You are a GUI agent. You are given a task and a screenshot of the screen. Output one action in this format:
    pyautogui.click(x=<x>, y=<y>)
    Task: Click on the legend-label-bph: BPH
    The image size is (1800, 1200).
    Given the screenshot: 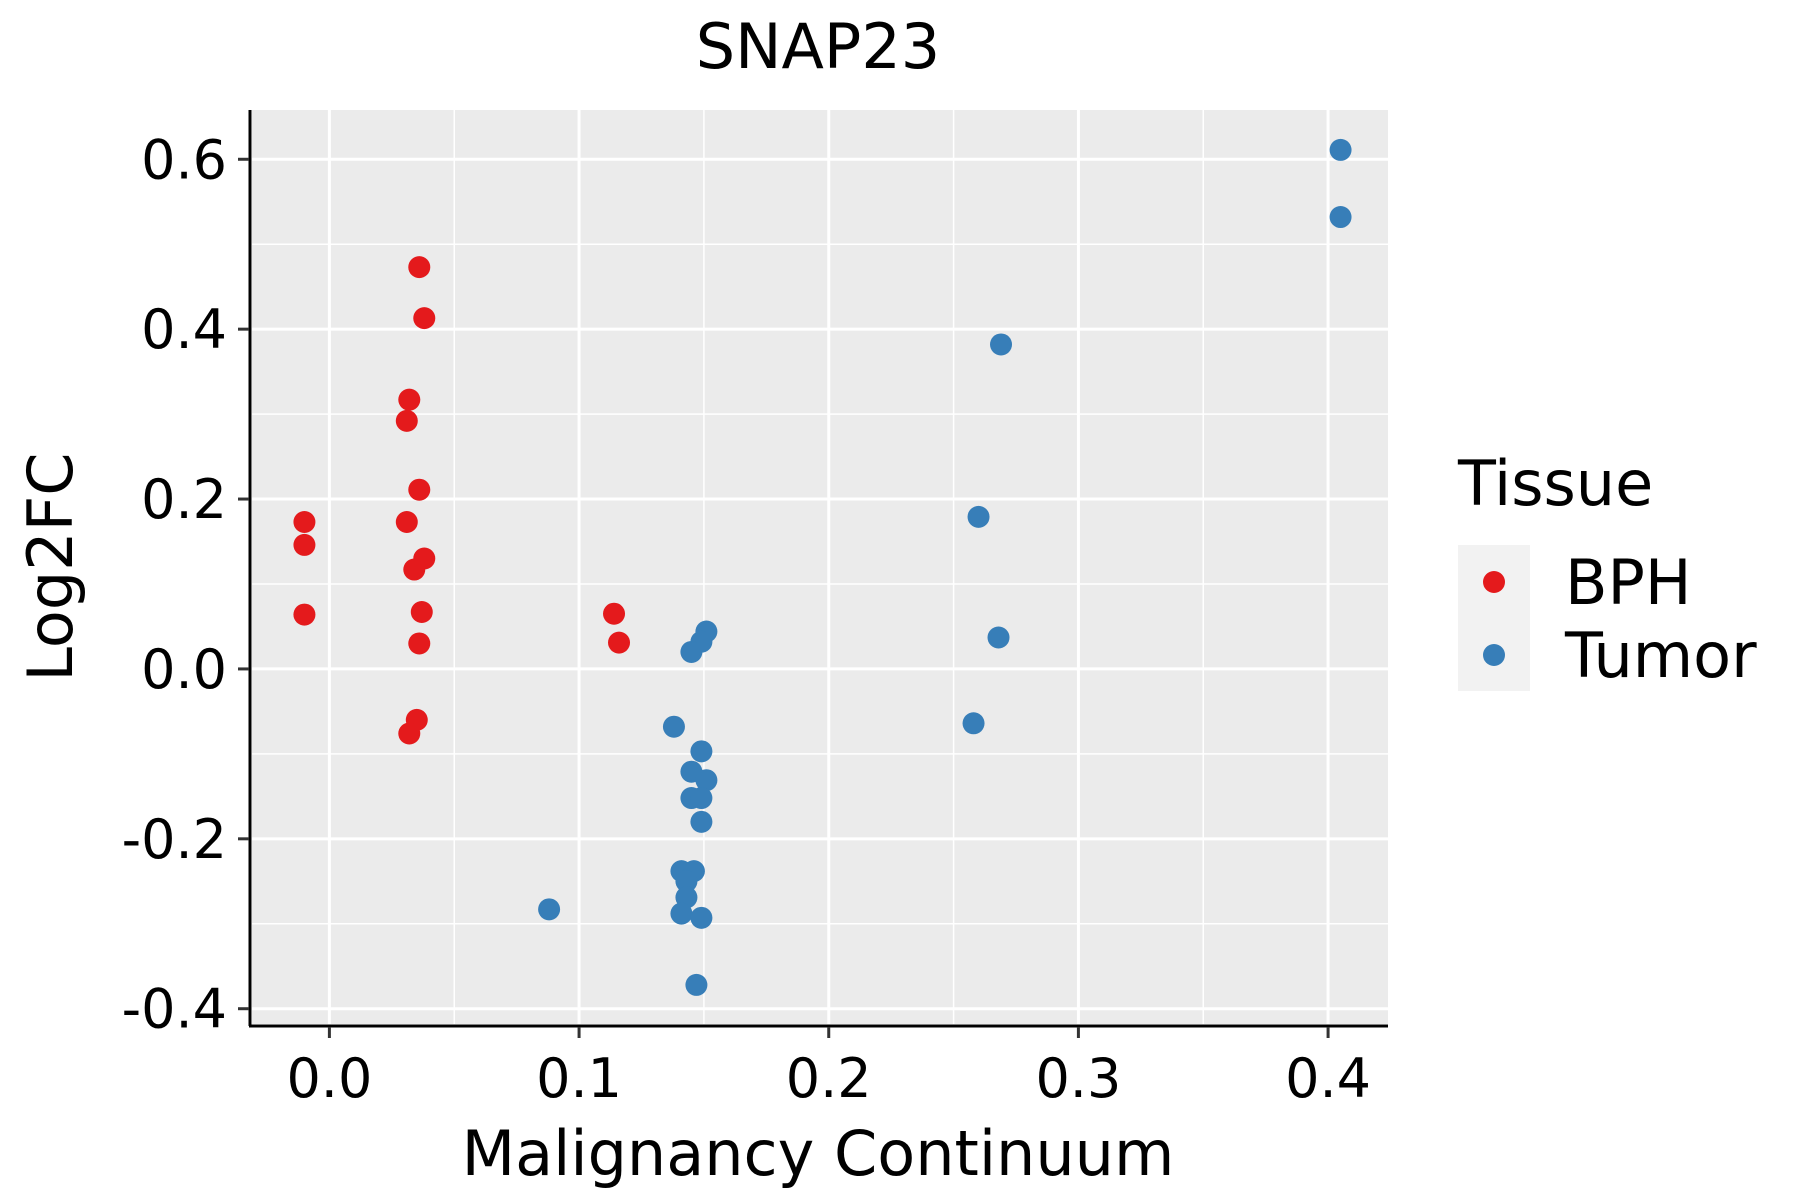 What is the action you would take?
    pyautogui.click(x=1628, y=582)
    